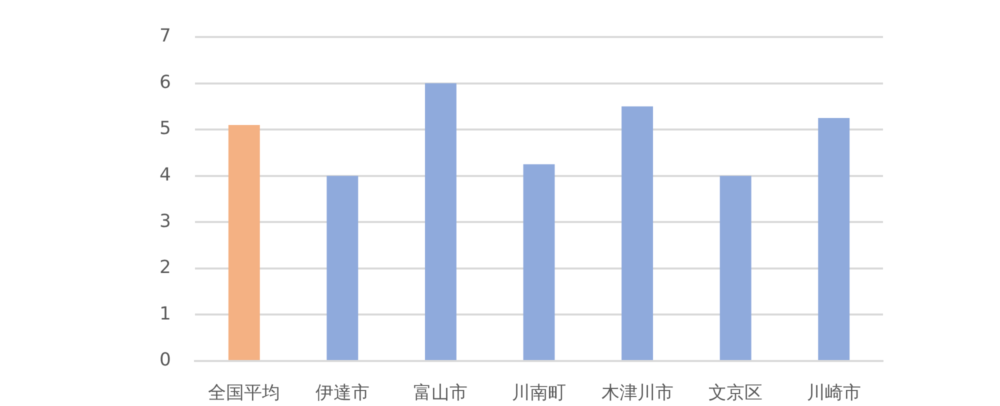 Image resolution: width=1000 pixels, height=406 pixels. I want to click on x-tick-label: 川南町, so click(539, 393).